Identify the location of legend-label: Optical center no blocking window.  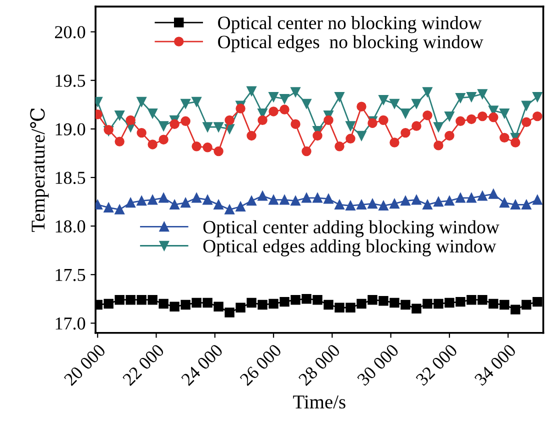
(350, 25).